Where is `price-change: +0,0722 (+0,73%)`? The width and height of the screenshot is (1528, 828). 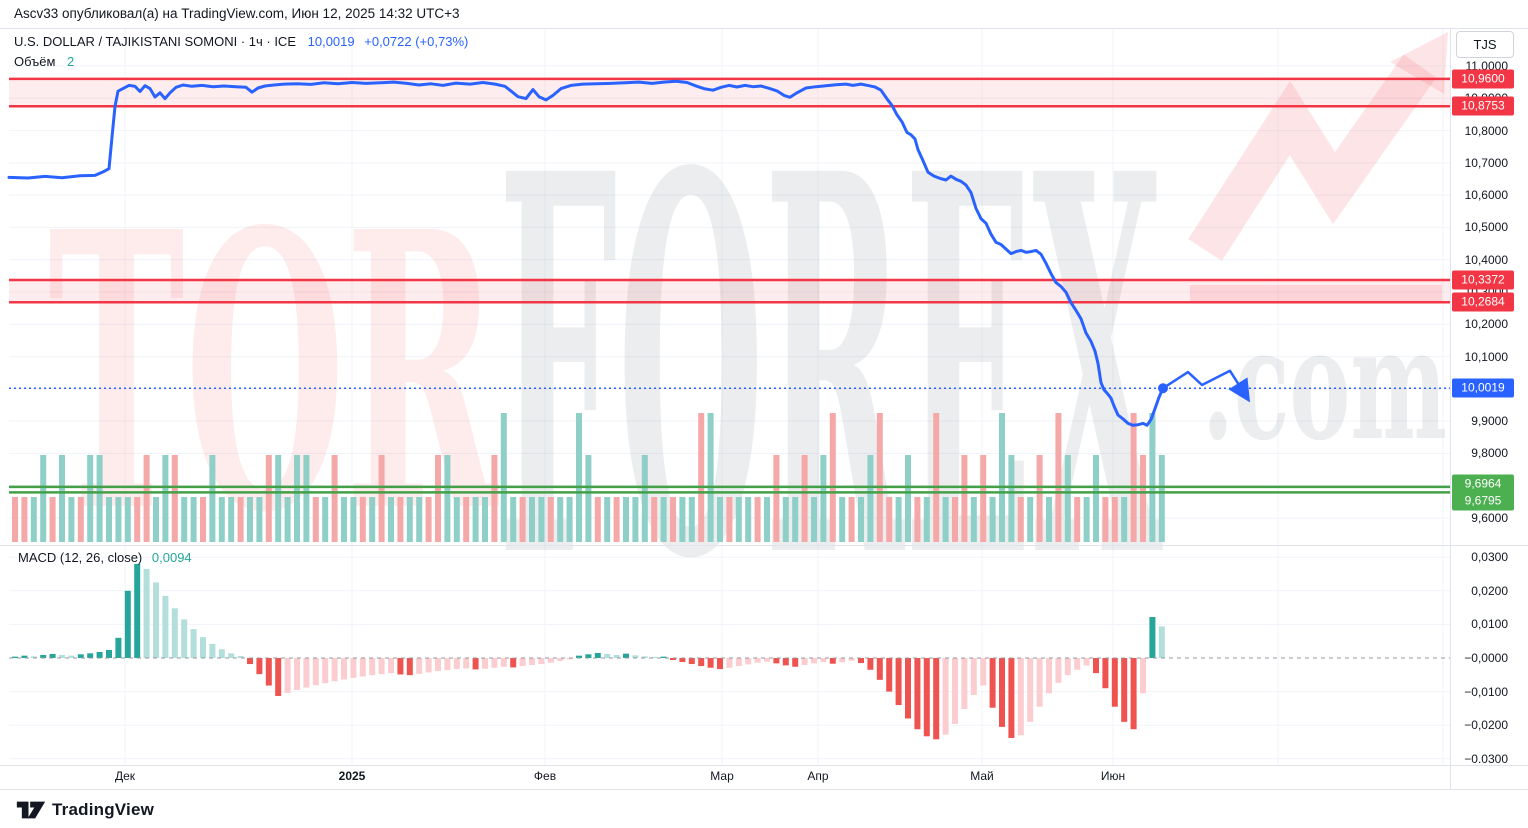
price-change: +0,0722 (+0,73%) is located at coordinates (416, 41).